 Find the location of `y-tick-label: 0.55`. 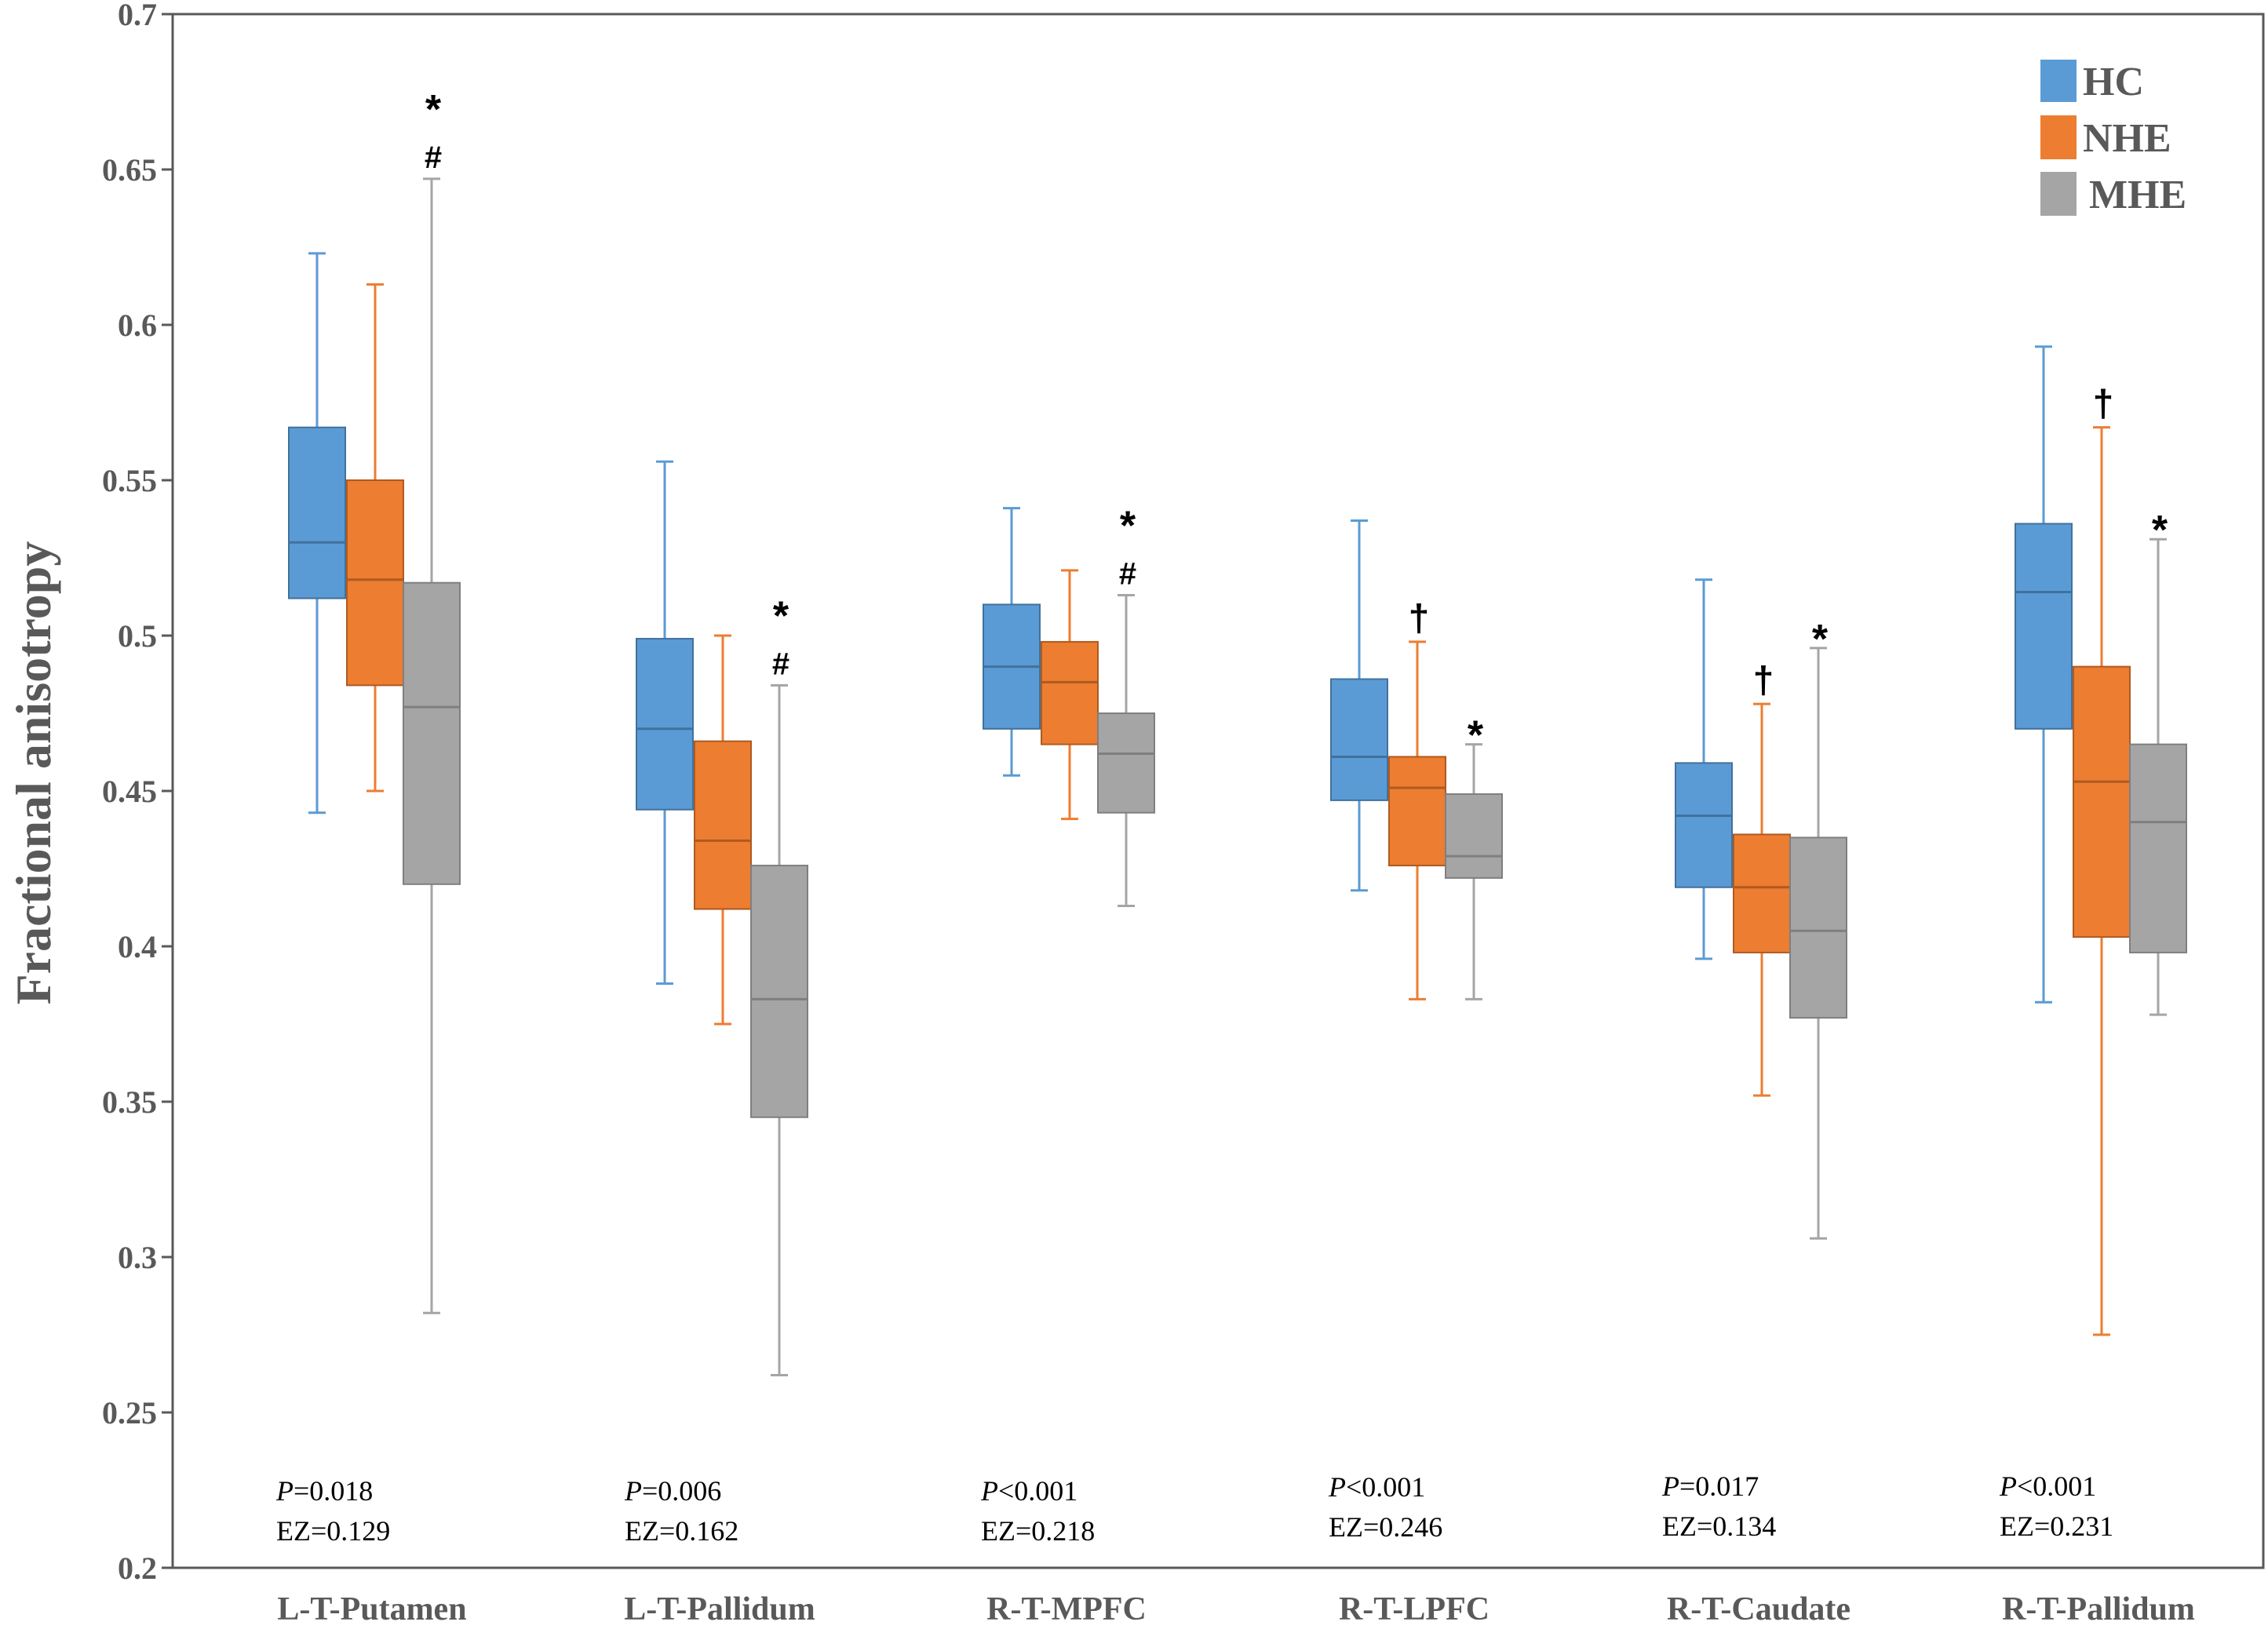

y-tick-label: 0.55 is located at coordinates (130, 480).